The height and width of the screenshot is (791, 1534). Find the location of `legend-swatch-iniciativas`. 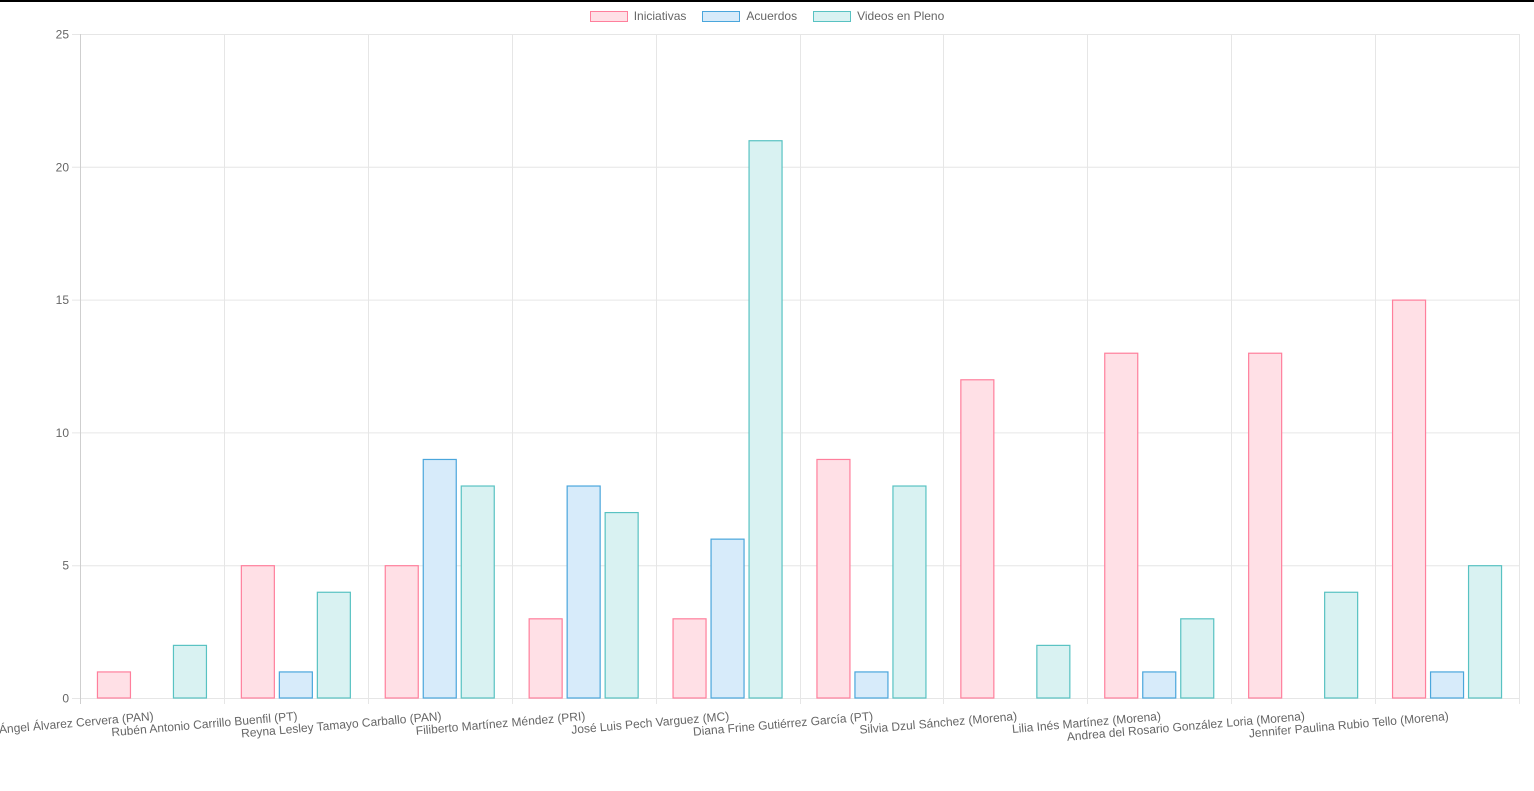

legend-swatch-iniciativas is located at coordinates (608, 16).